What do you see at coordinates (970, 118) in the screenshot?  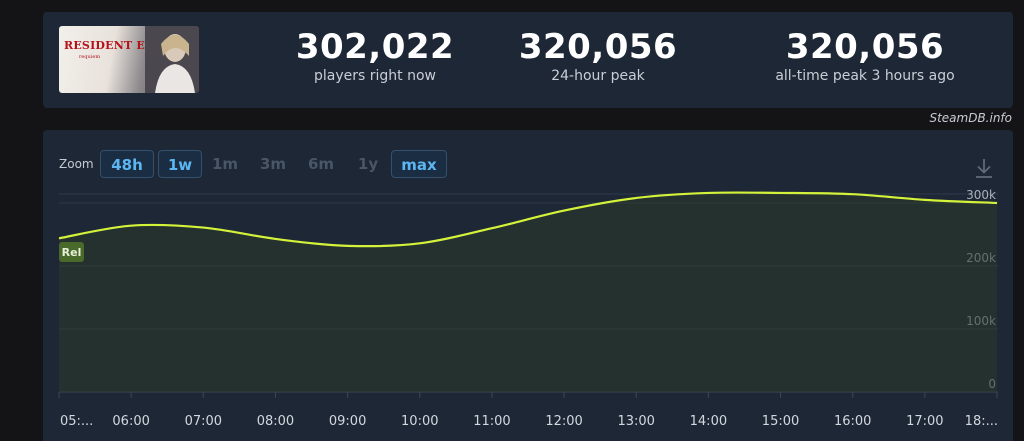 I see `steamdb-credit: SteamDB.info` at bounding box center [970, 118].